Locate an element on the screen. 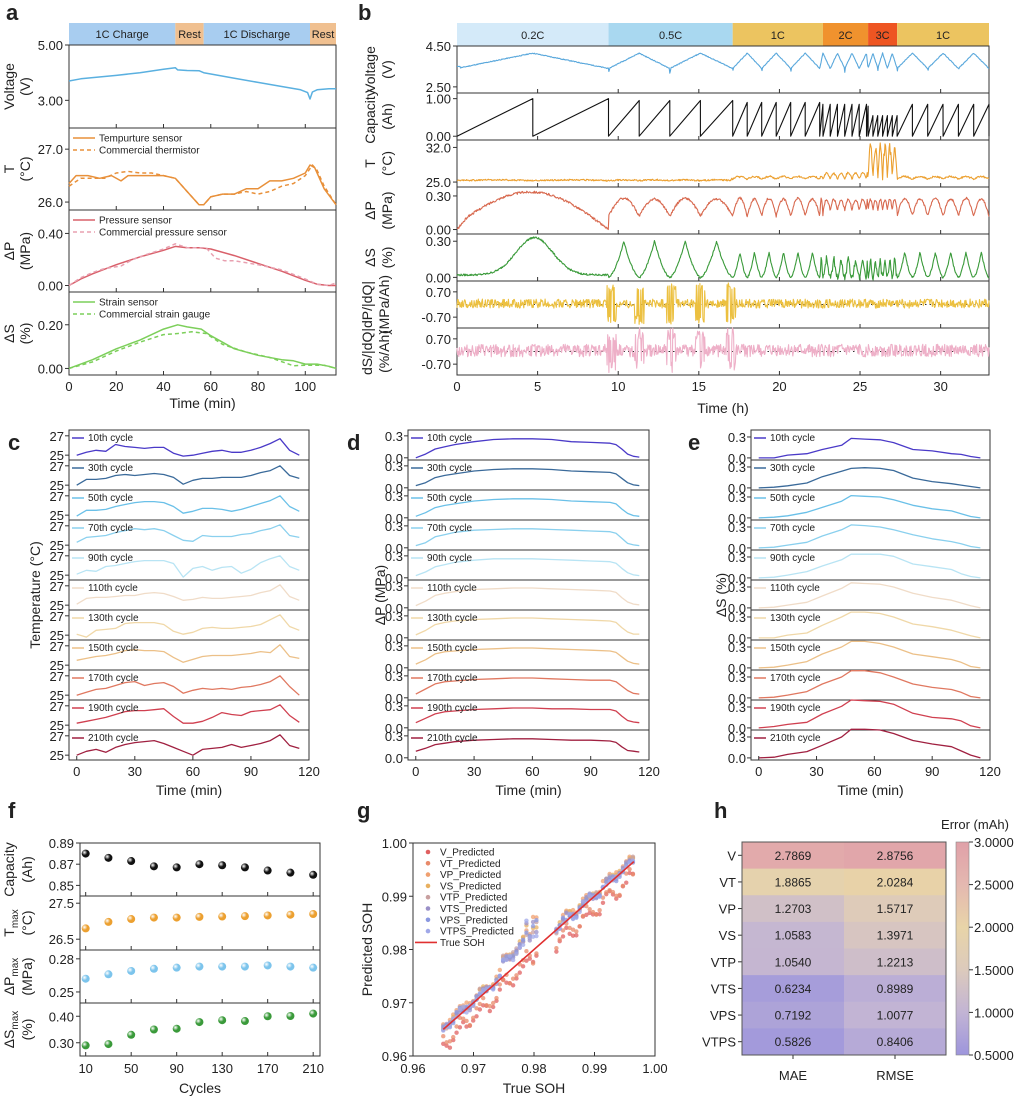 The height and width of the screenshot is (1103, 1024). series-voltage is located at coordinates (723, 63).